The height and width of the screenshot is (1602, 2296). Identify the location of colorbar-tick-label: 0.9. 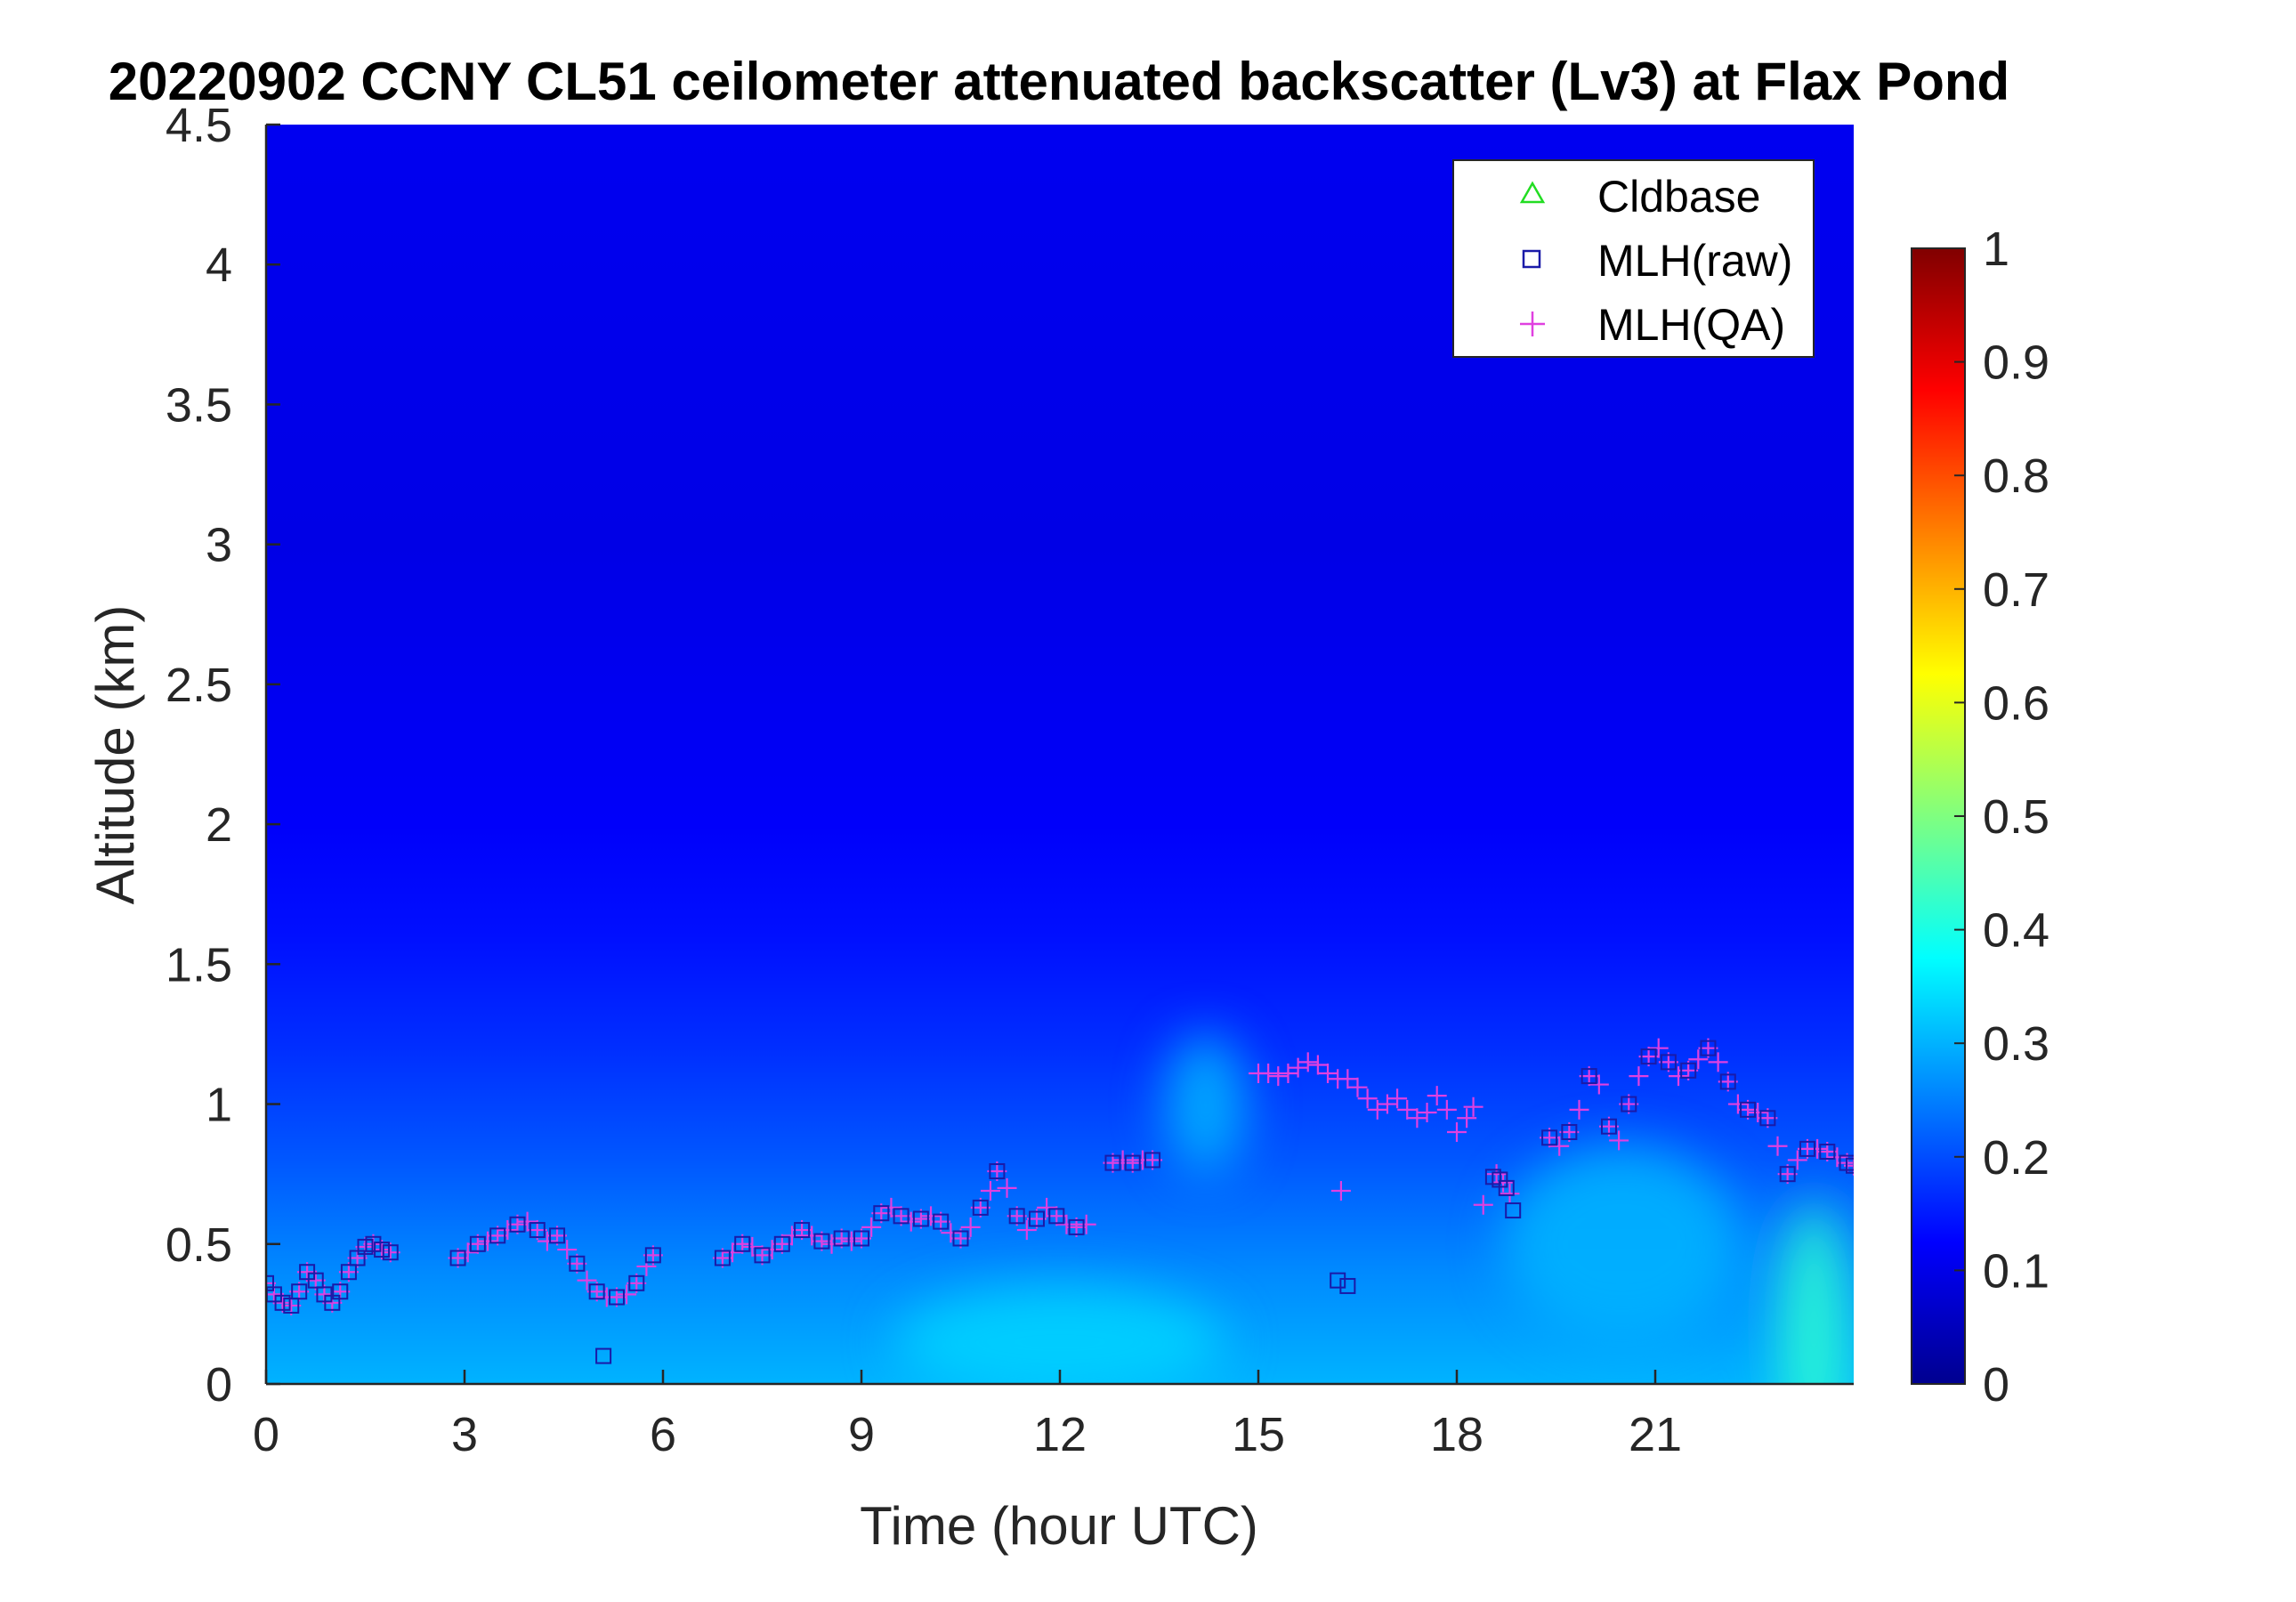
(2016, 363).